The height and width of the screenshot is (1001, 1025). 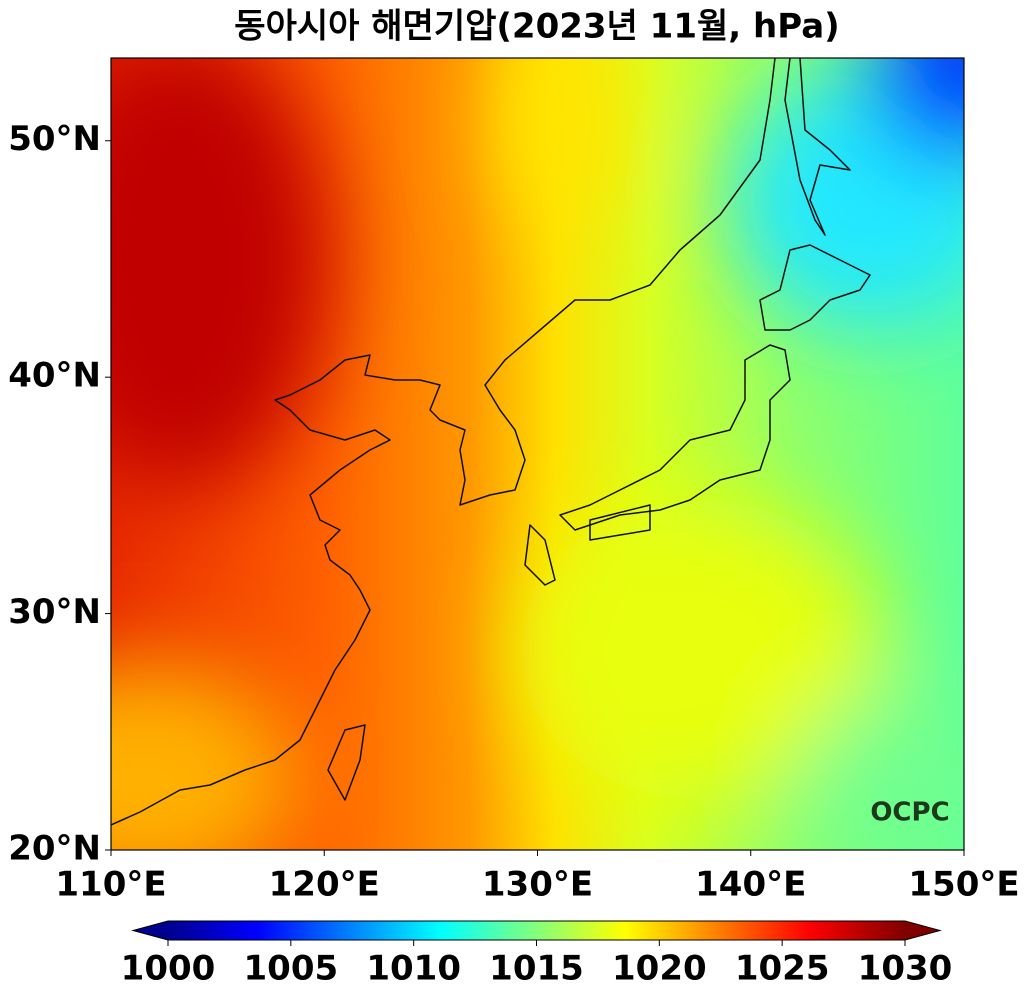 What do you see at coordinates (54, 849) in the screenshot?
I see `y-tick-label: 20°N` at bounding box center [54, 849].